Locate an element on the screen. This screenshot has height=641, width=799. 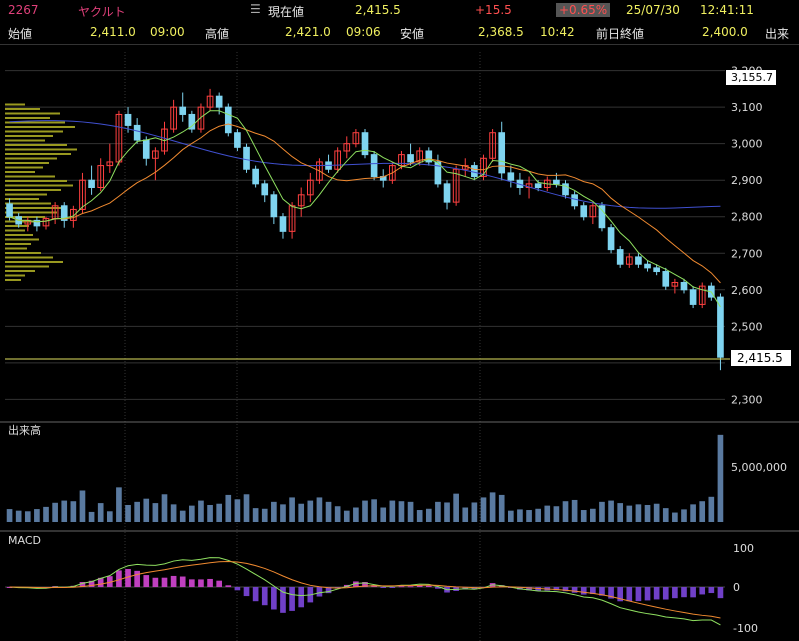
price-tick: 2,600 is located at coordinates (747, 290).